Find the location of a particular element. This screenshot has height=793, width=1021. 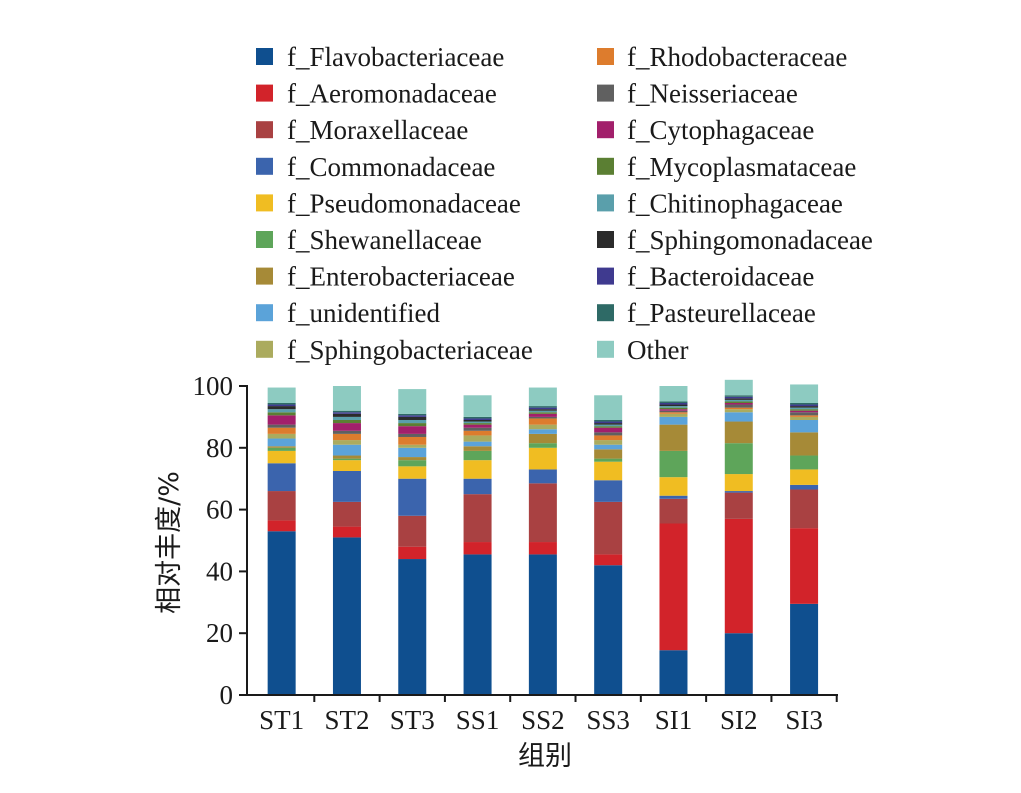

legend-item: f_Aeromonadaceae is located at coordinates (376, 94).